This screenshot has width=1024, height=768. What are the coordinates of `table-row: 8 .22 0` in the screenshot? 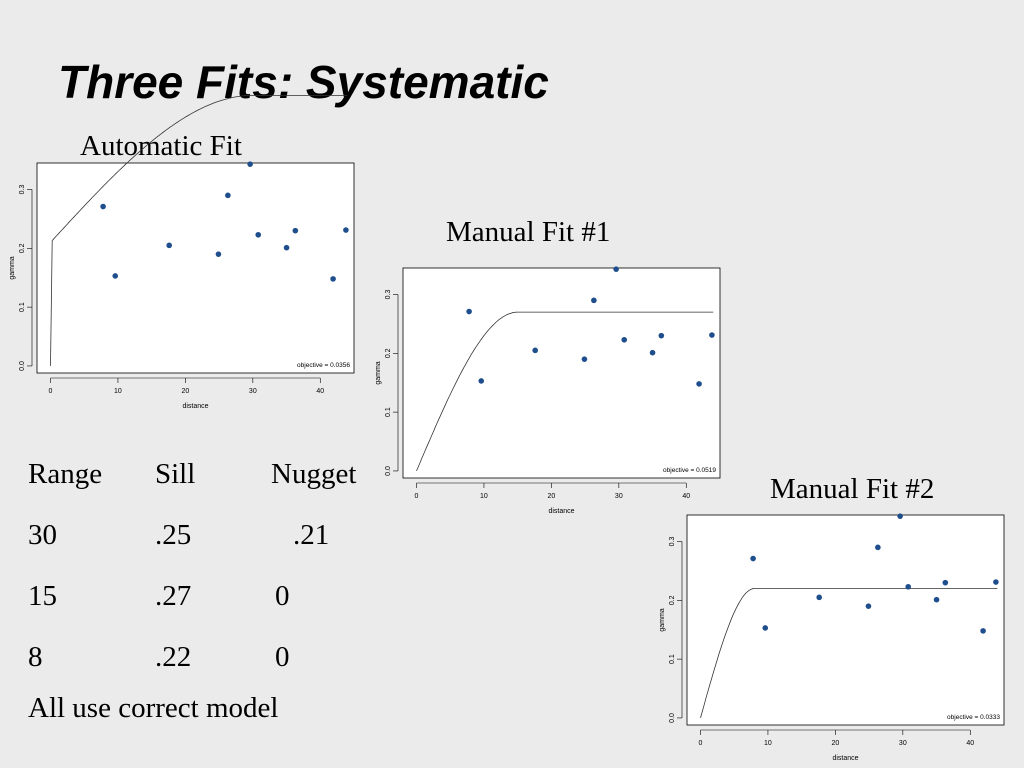 It's located at (192, 657).